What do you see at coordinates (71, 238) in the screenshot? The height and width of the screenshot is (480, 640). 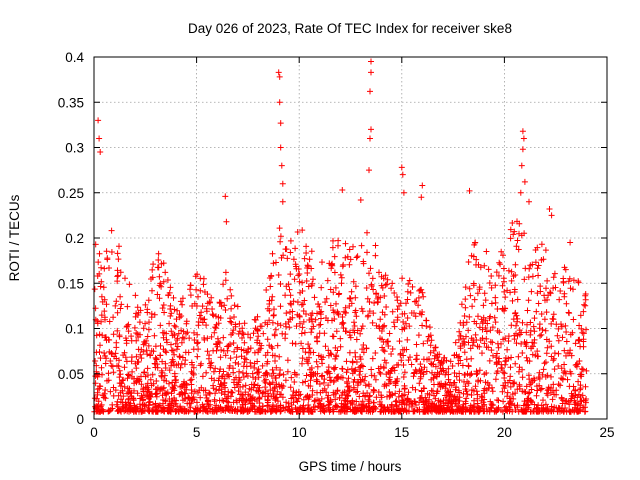 I see `y-tick-labels: 0 0.05 0.1 0.15 0.2 0.25 0.3 0.35 0.4` at bounding box center [71, 238].